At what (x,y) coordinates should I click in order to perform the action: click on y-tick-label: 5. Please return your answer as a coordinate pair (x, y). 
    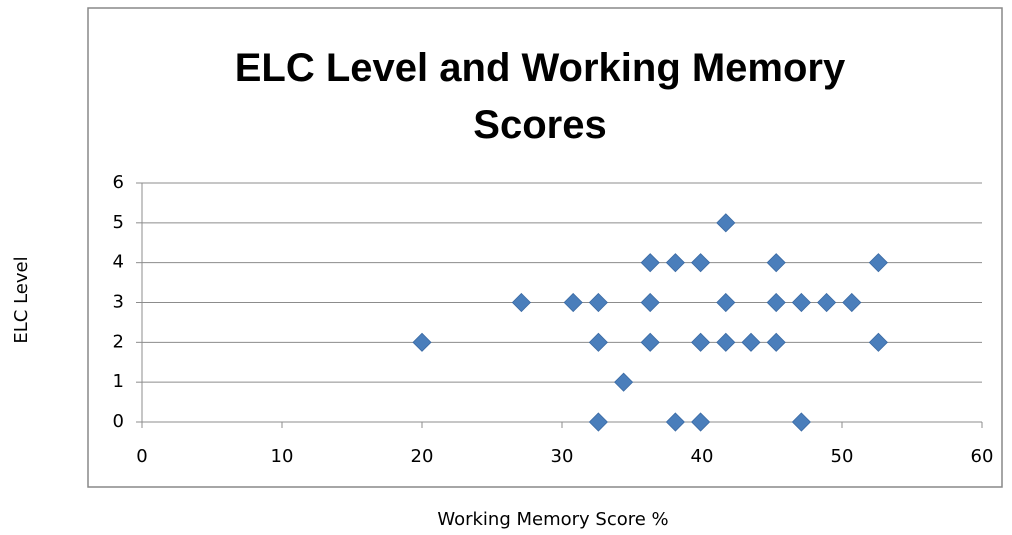
    Looking at the image, I should click on (118, 222).